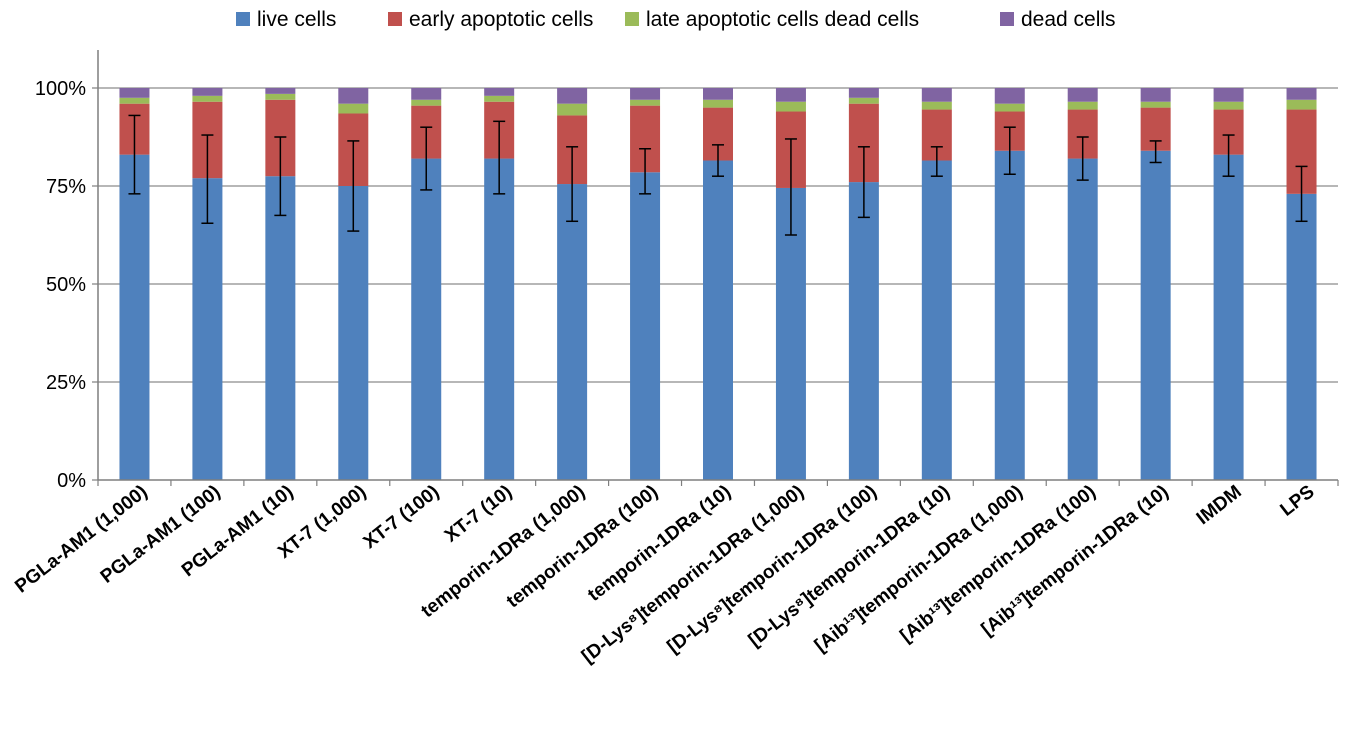 This screenshot has width=1347, height=742. What do you see at coordinates (243, 19) in the screenshot?
I see `legend-swatch-live-cells` at bounding box center [243, 19].